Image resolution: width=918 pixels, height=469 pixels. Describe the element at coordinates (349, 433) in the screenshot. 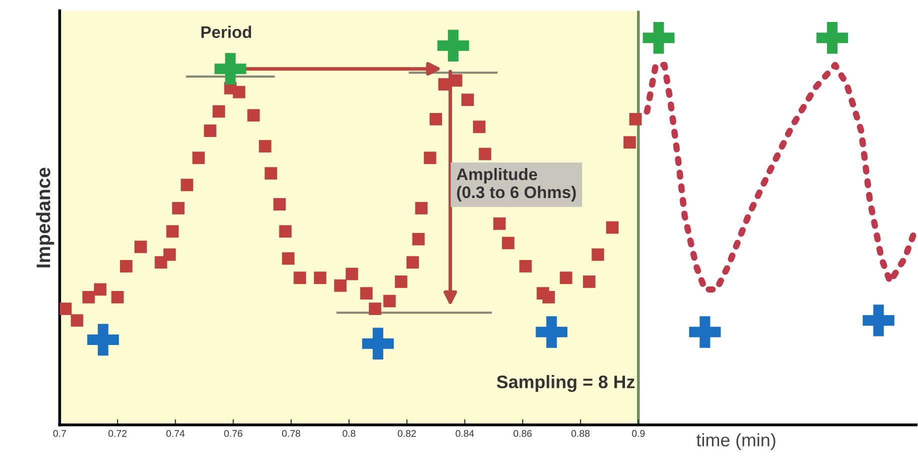

I see `x-tick-label: 0.8` at that location.